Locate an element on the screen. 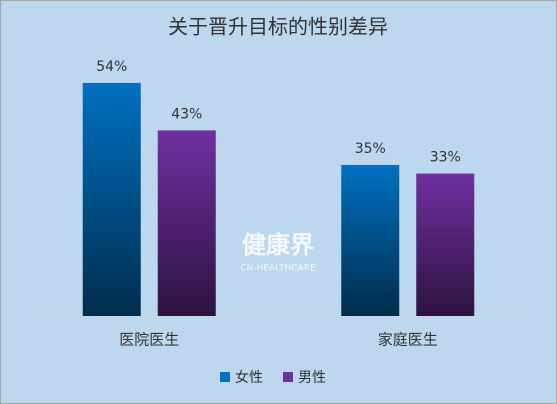  data-label: 35% is located at coordinates (370, 149).